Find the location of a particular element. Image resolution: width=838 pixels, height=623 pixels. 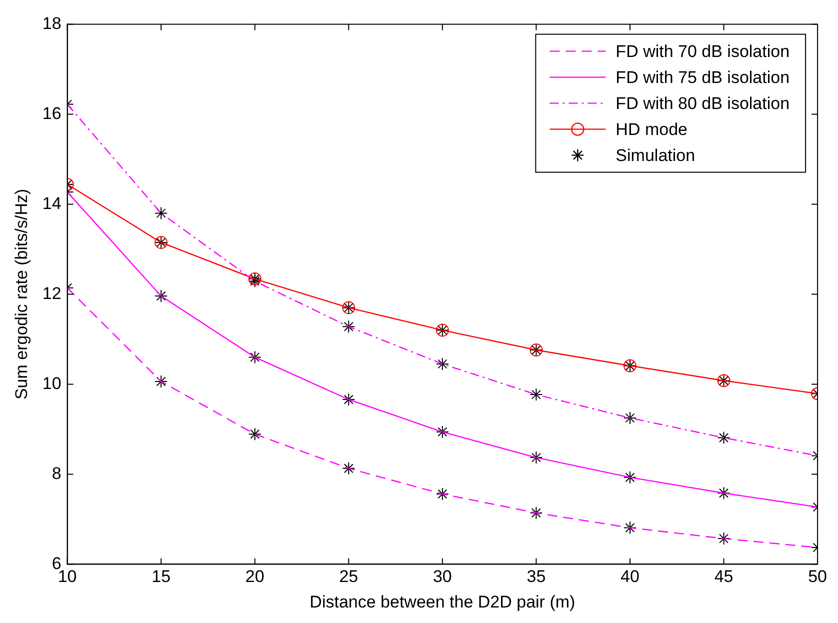

legend-label: Simulation is located at coordinates (656, 155).